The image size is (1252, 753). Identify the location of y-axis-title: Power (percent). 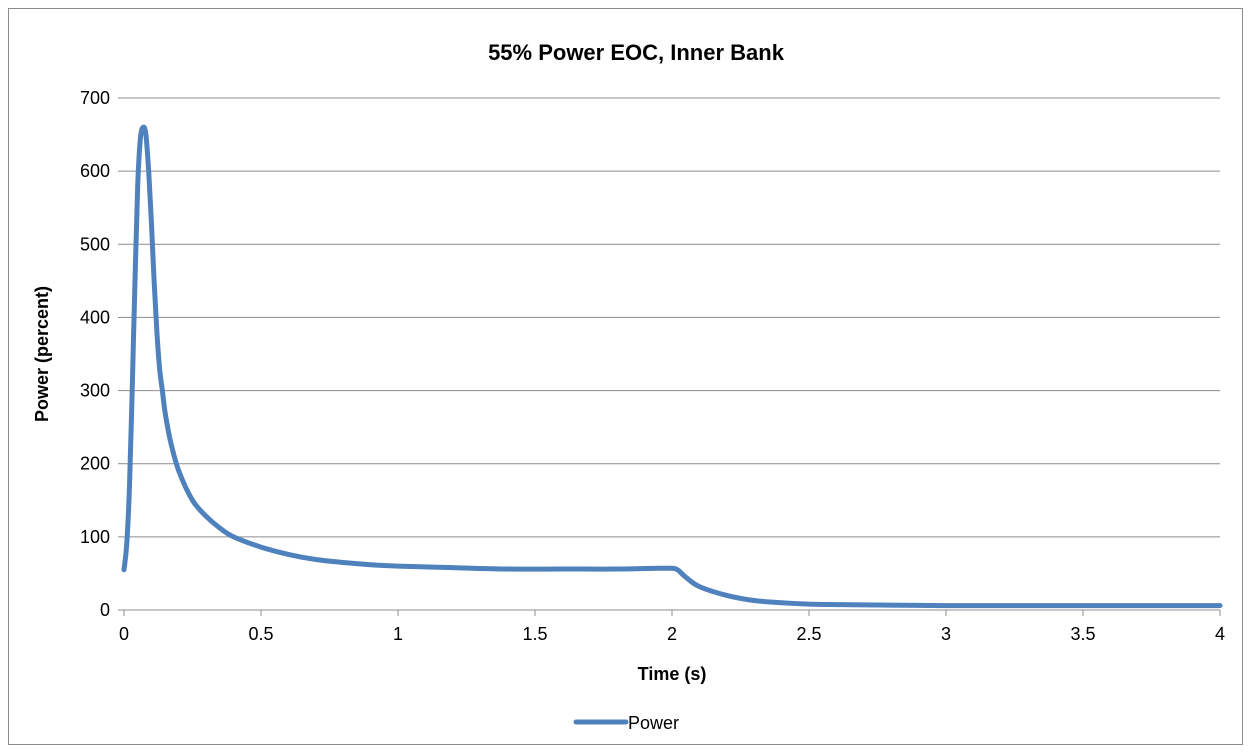
(42, 354).